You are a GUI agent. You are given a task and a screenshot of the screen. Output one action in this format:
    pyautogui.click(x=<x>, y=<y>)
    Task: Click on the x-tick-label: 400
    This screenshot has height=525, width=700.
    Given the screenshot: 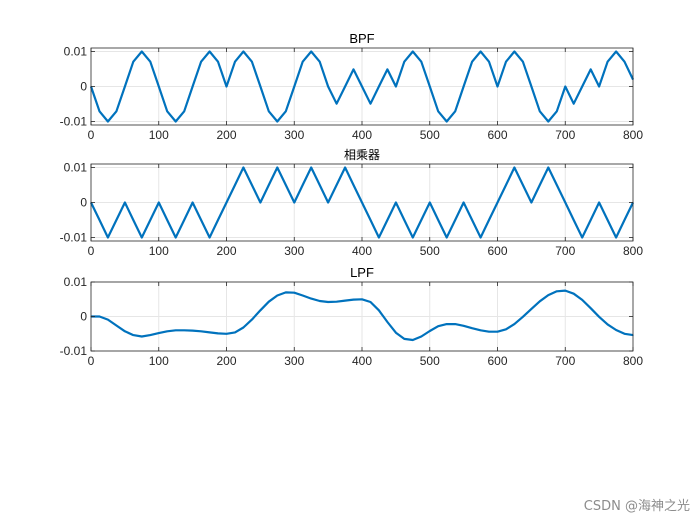 What is the action you would take?
    pyautogui.click(x=362, y=361)
    